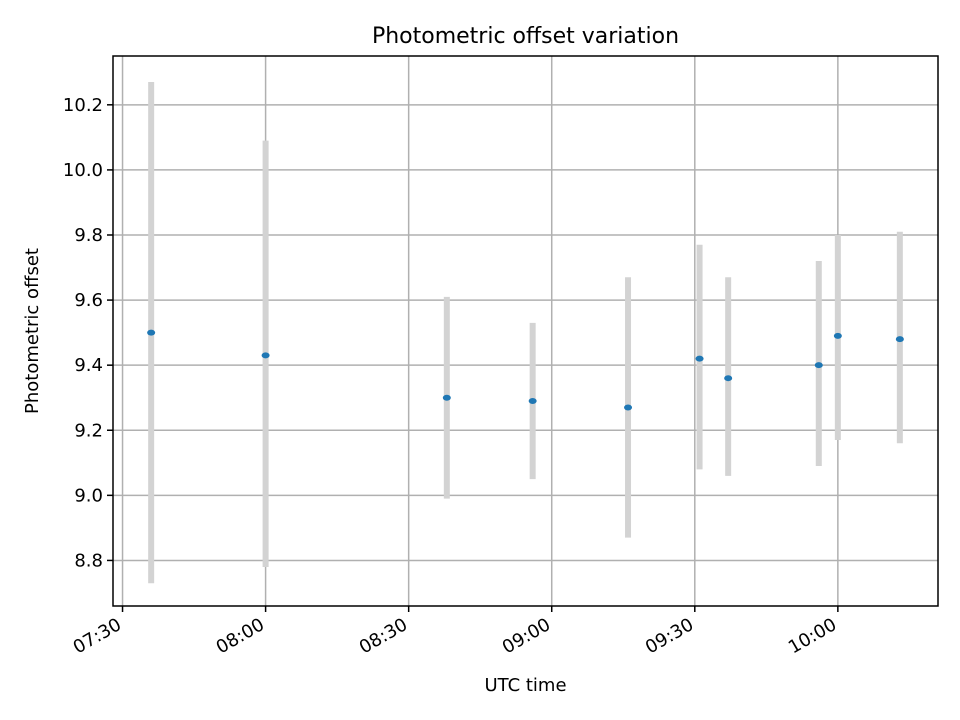 This screenshot has width=960, height=720. I want to click on y-tick-label: 10.2, so click(83, 105).